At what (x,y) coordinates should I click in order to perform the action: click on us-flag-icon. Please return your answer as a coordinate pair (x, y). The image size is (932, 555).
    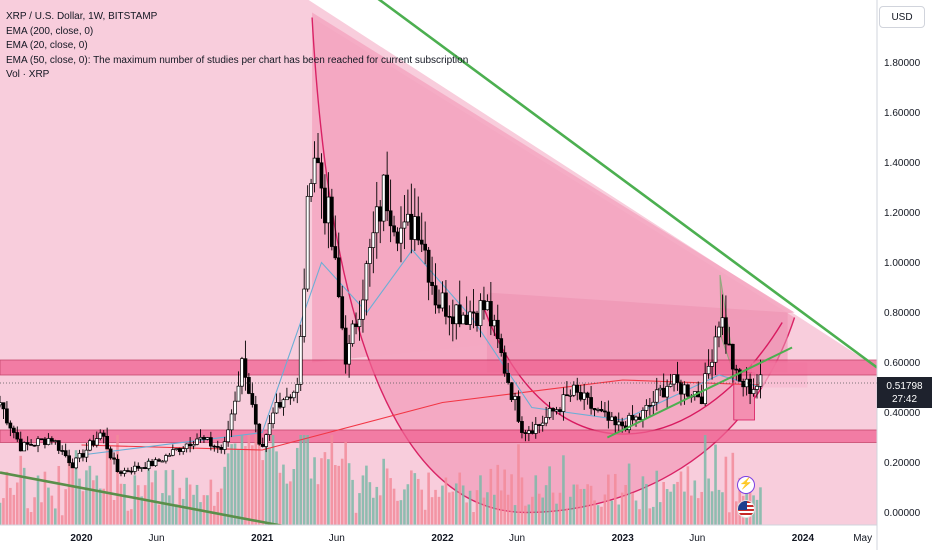
    Looking at the image, I should click on (746, 509).